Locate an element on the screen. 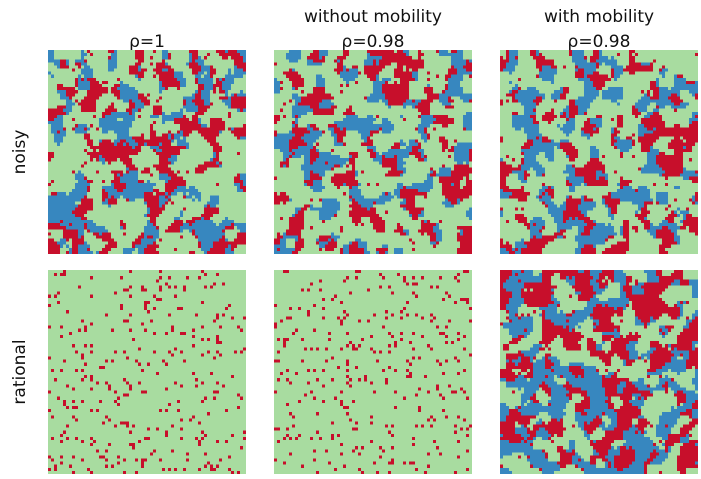 The height and width of the screenshot is (479, 701). column-title: ρ=1 is located at coordinates (147, 42).